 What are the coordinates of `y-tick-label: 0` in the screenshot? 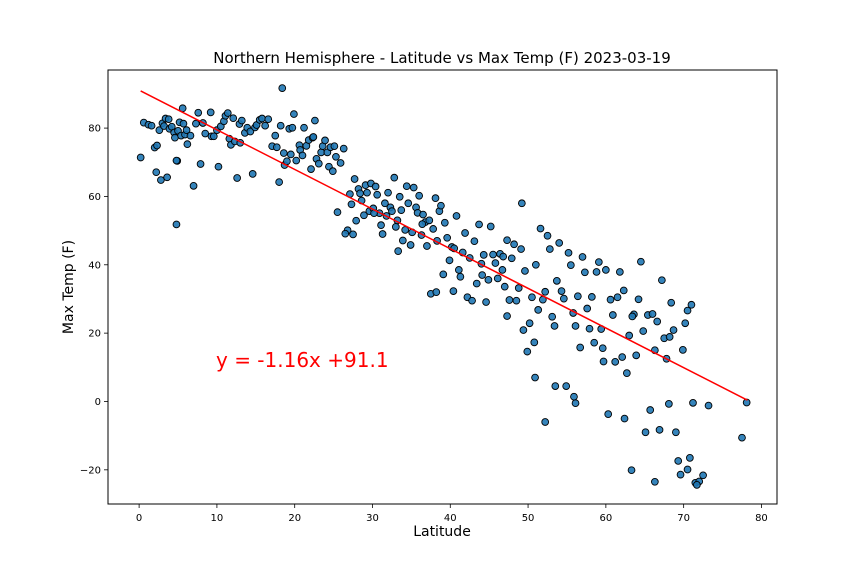 It's located at (98, 402).